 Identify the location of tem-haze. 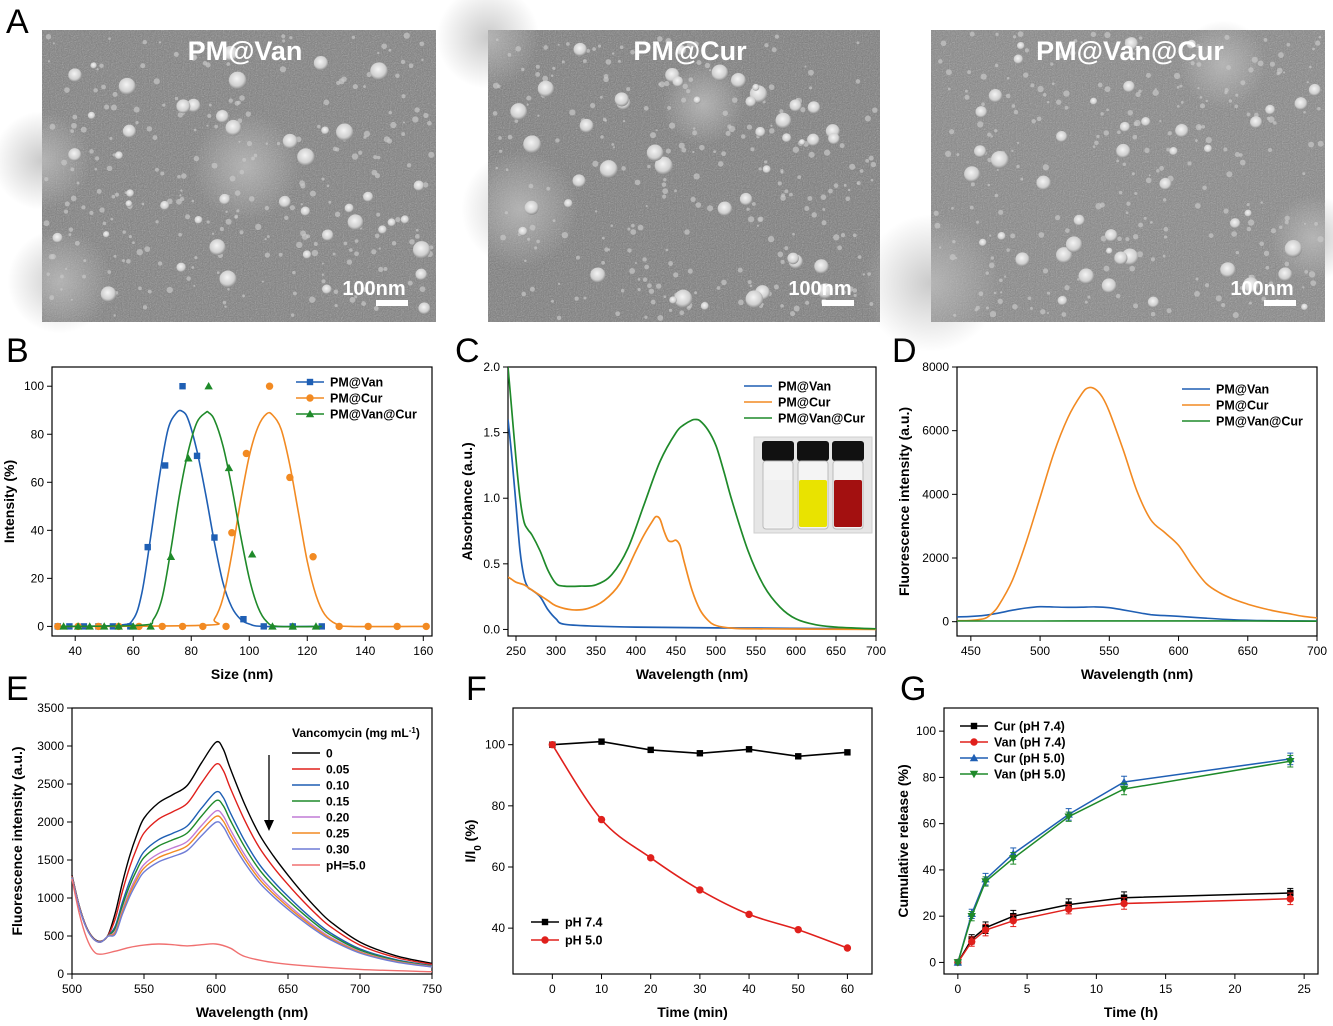
(520, 209).